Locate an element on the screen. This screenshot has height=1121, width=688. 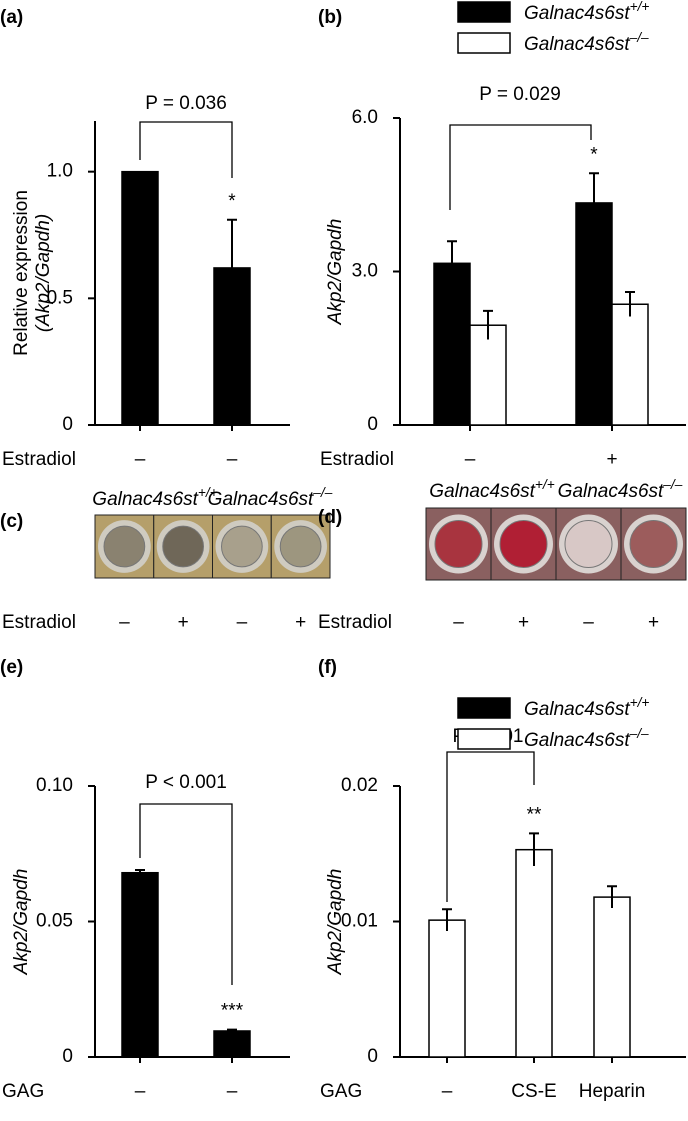
panel-label: (b) is located at coordinates (330, 17).